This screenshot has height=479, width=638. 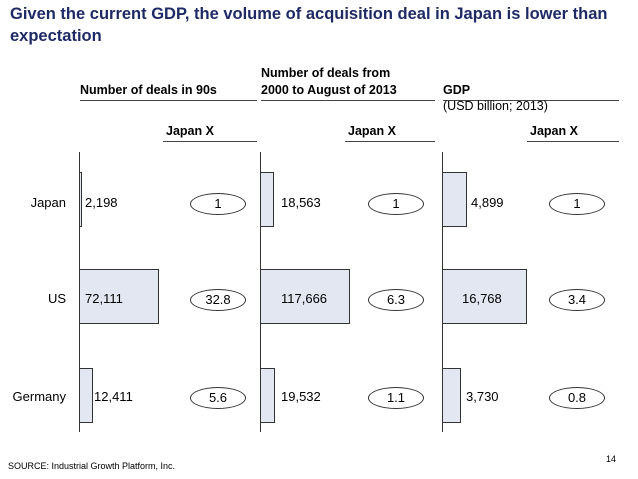 I want to click on panel1-title: Number of deals in 90s, so click(x=148, y=90).